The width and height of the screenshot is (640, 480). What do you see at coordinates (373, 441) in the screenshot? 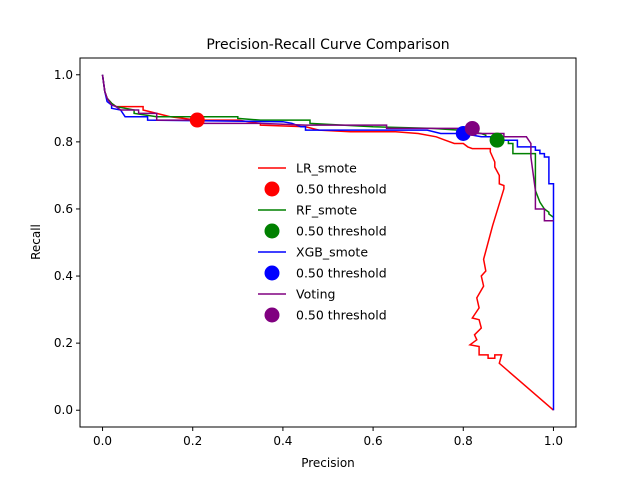
I see `x-tick-label: 0.6` at bounding box center [373, 441].